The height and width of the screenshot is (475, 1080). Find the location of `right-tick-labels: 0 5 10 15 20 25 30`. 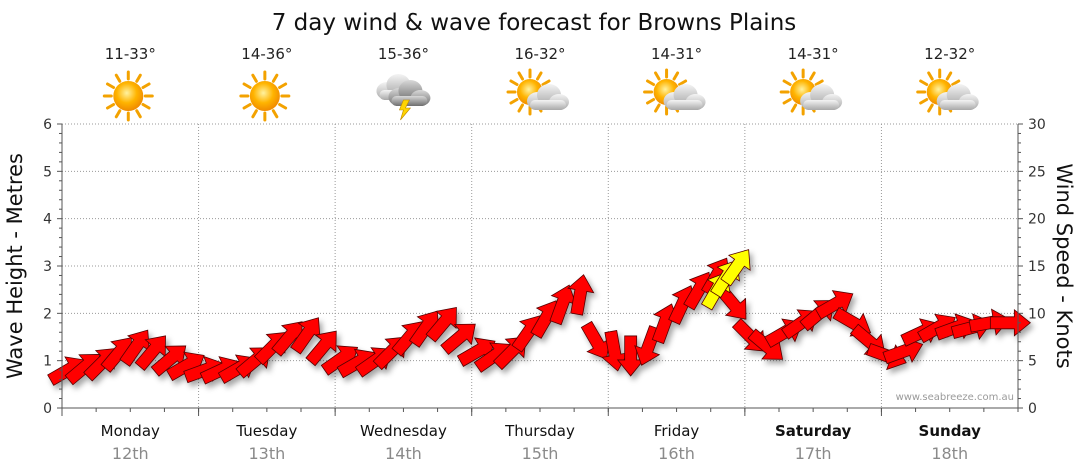

right-tick-labels: 0 5 10 15 20 25 30 is located at coordinates (1032, 267).